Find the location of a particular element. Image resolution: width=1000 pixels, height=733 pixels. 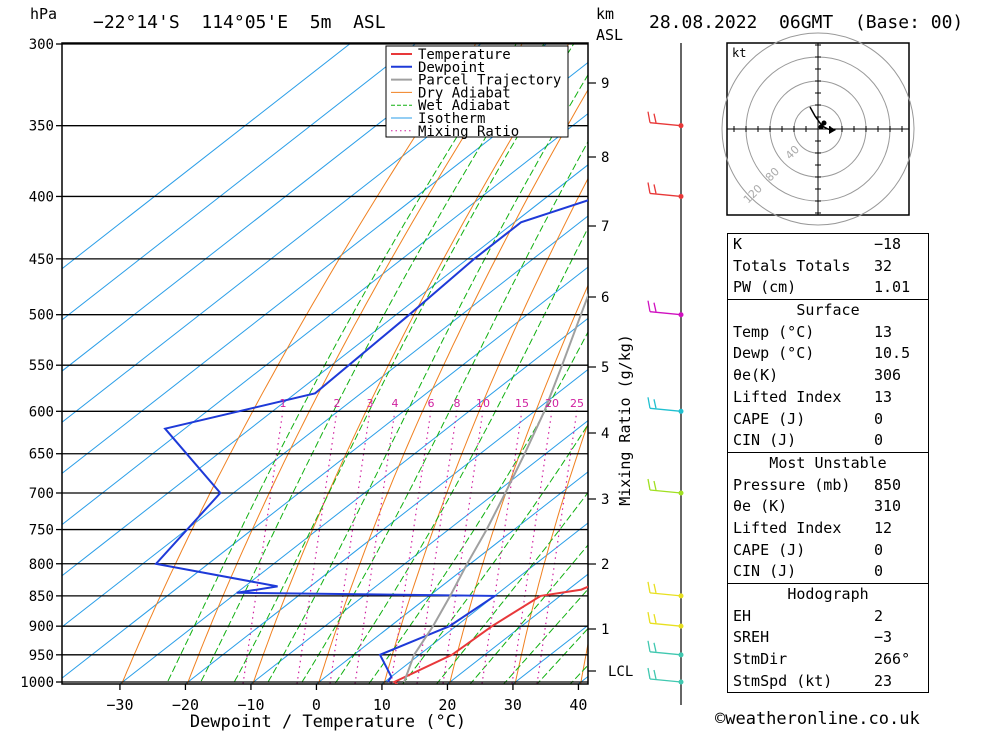

mixing-ratio-label: 1 is located at coordinates (283, 403).